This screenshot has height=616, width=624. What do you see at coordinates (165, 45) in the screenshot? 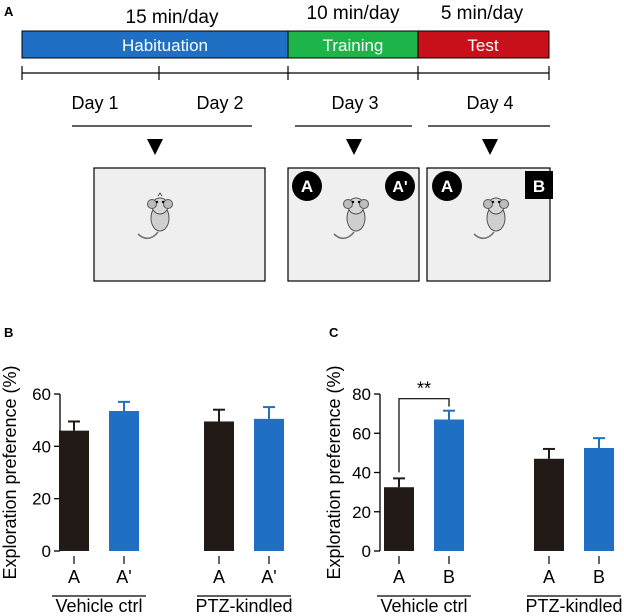
I see `habituation-label: Habituation` at bounding box center [165, 45].